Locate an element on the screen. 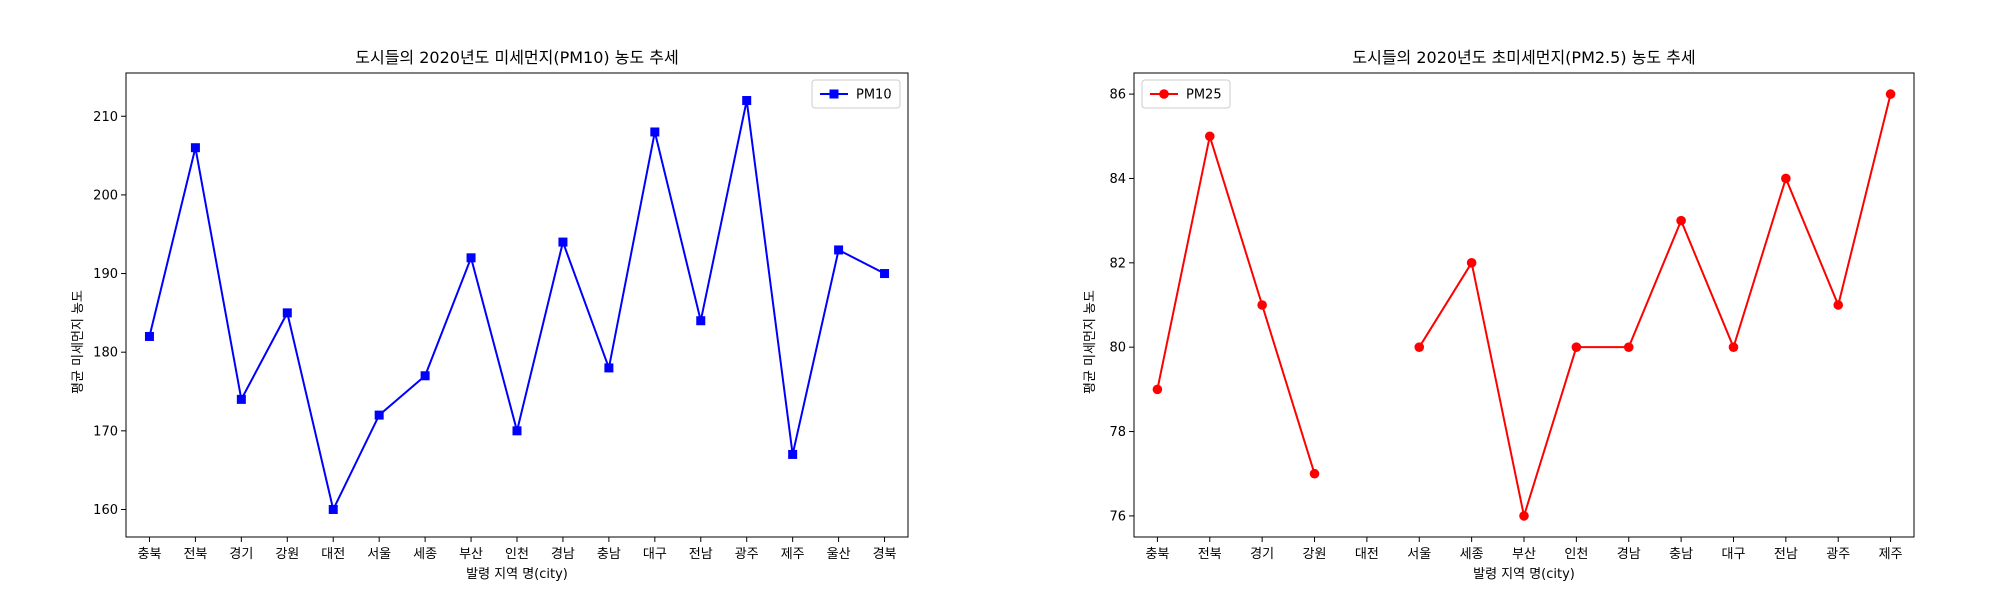  pm25-y-tick-label: 76 is located at coordinates (1117, 516).